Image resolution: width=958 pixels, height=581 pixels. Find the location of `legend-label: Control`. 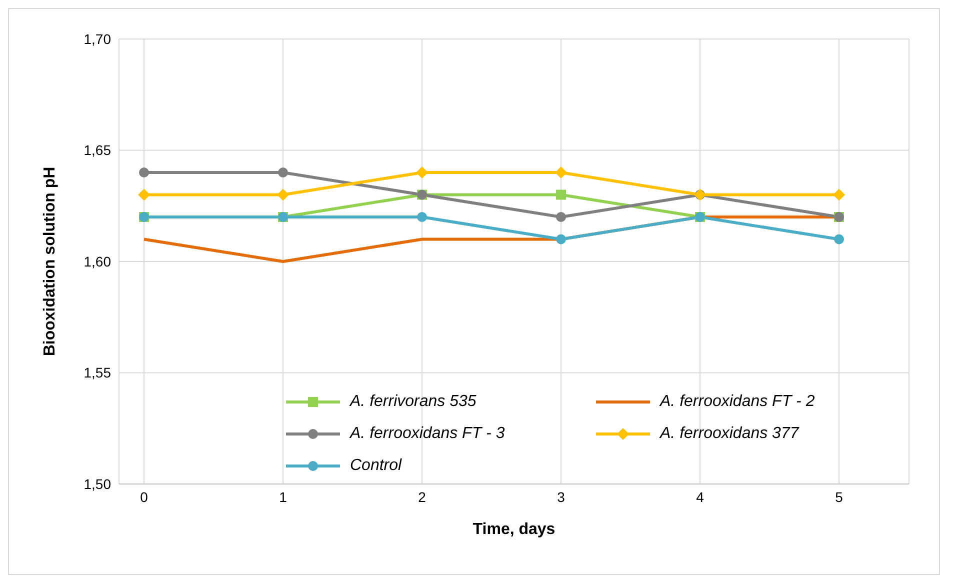

legend-label: Control is located at coordinates (376, 466).